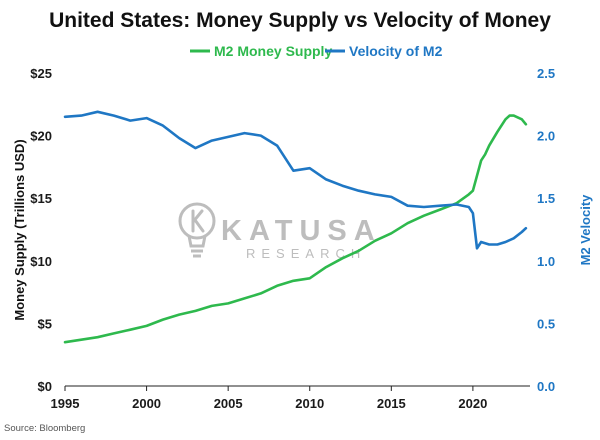  I want to click on legend: M2 Money Supply Velocity of M2, so click(316, 51).